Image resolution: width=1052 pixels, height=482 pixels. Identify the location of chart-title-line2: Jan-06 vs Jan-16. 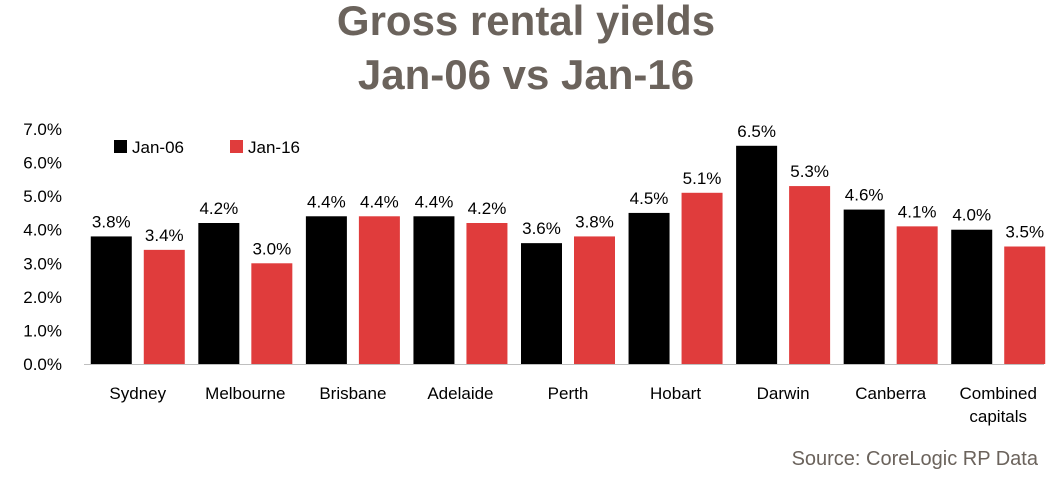
(526, 74).